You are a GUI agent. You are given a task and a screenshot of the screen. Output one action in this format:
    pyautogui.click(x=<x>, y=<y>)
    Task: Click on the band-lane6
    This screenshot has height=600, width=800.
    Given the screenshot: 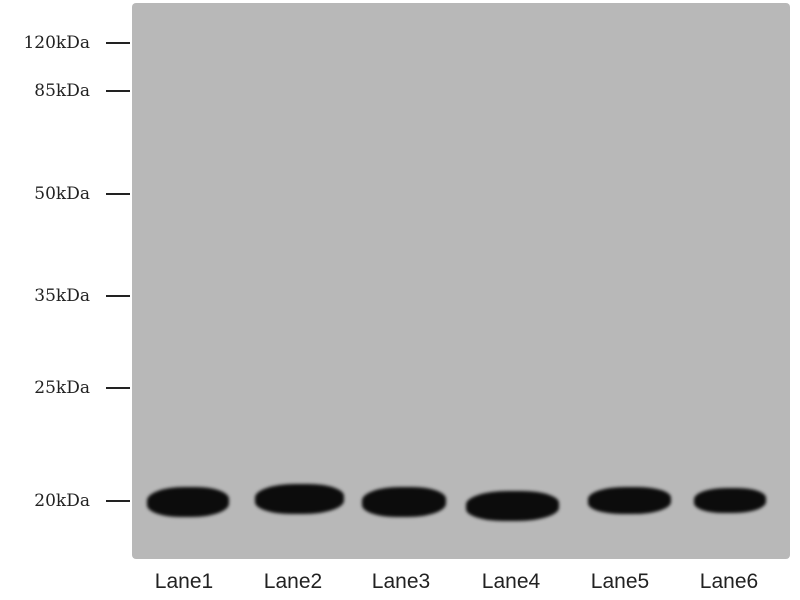 What is the action you would take?
    pyautogui.click(x=730, y=500)
    